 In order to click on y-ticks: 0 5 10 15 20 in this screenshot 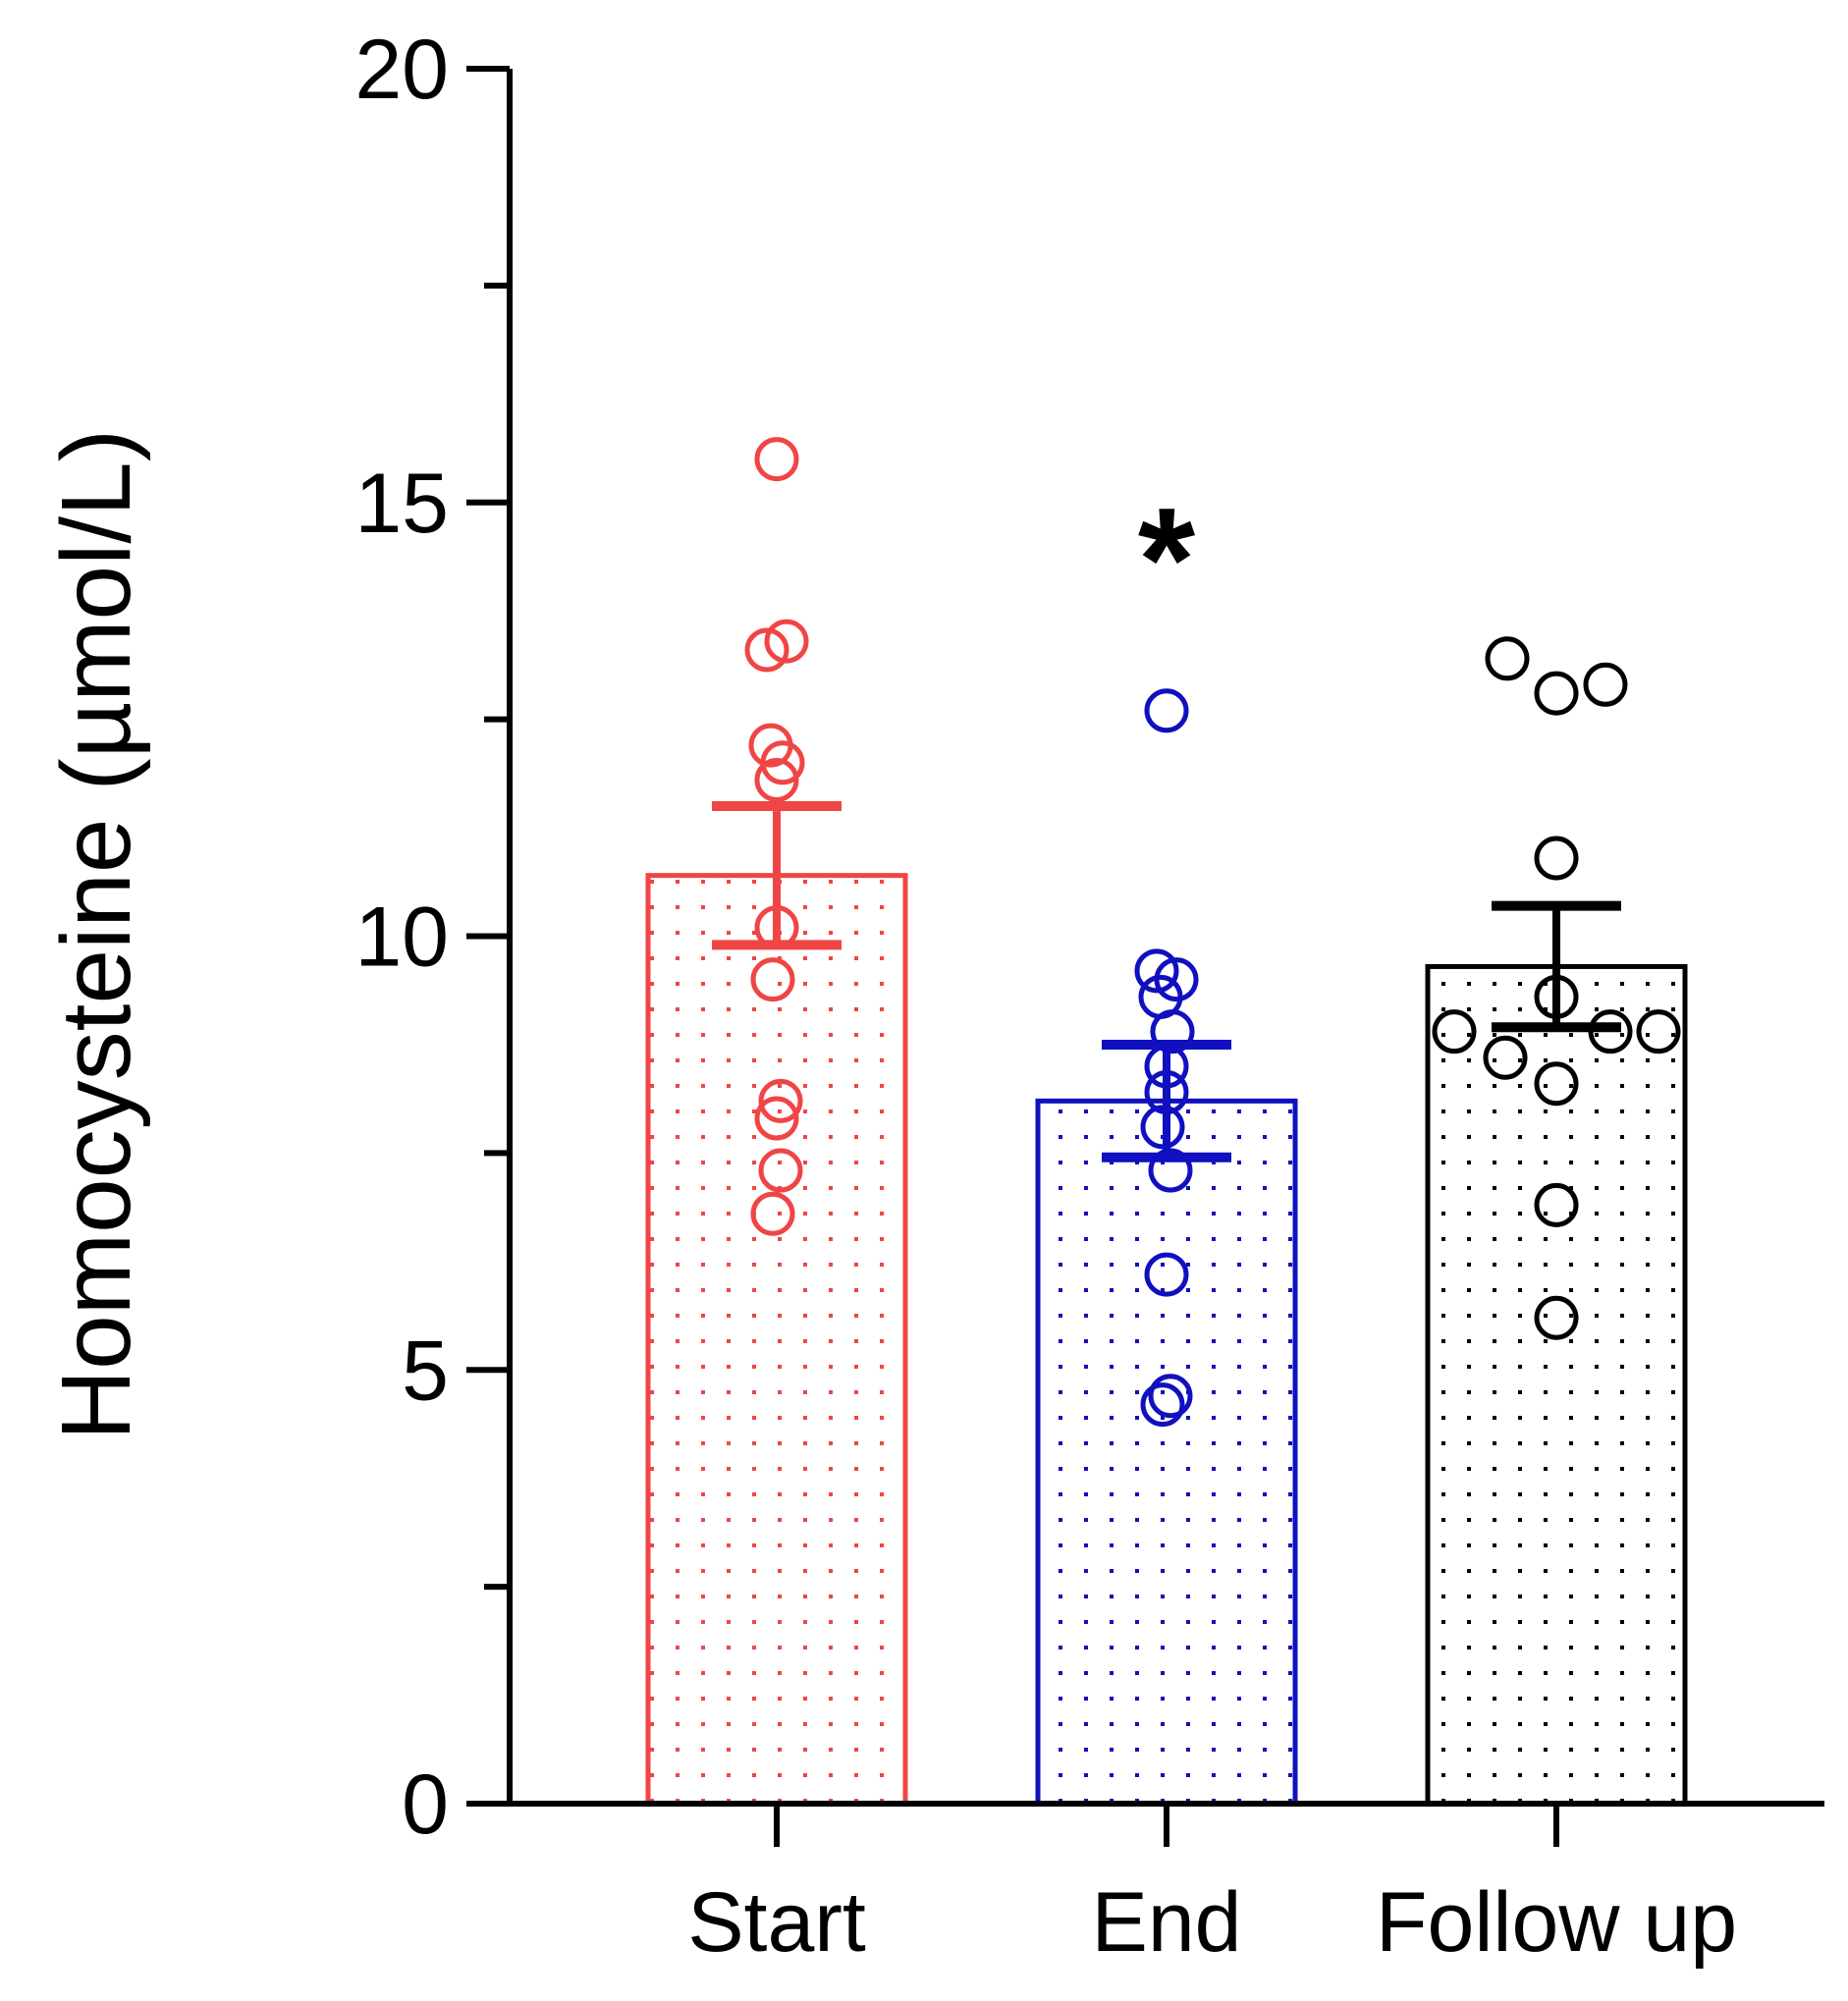, I will do `click(432, 937)`.